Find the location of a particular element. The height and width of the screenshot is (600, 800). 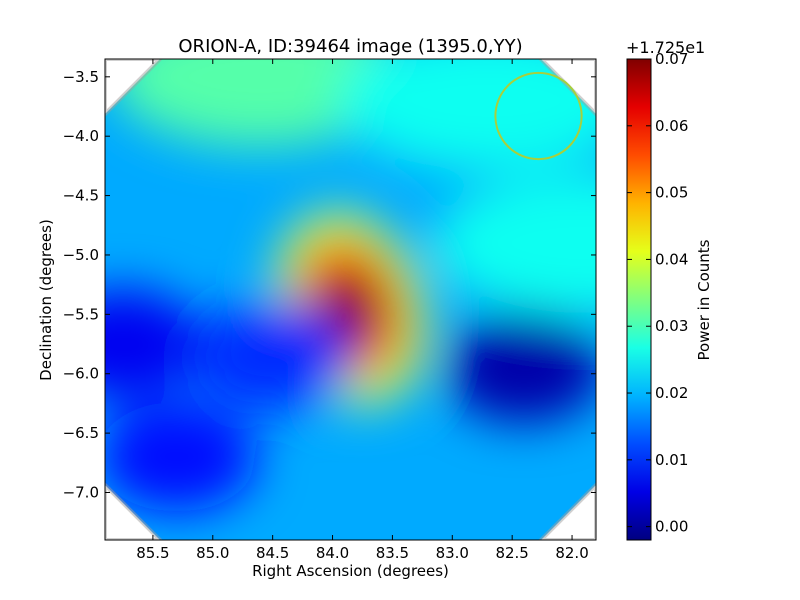

colorbar-tick-label: 0.05 is located at coordinates (671, 193).